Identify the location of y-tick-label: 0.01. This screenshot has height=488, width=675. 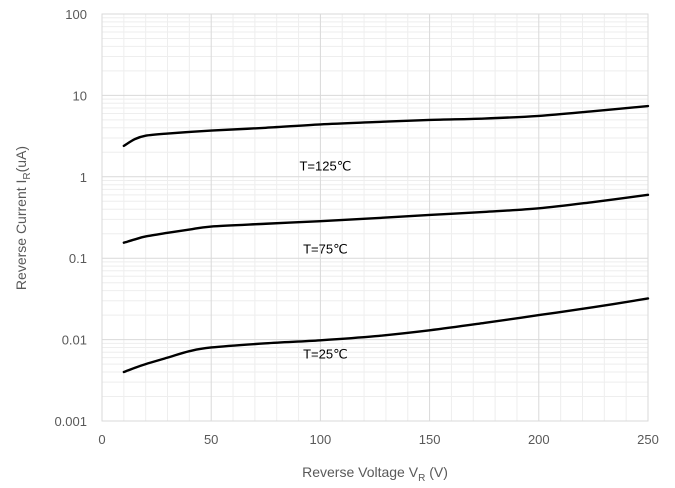
(74, 340).